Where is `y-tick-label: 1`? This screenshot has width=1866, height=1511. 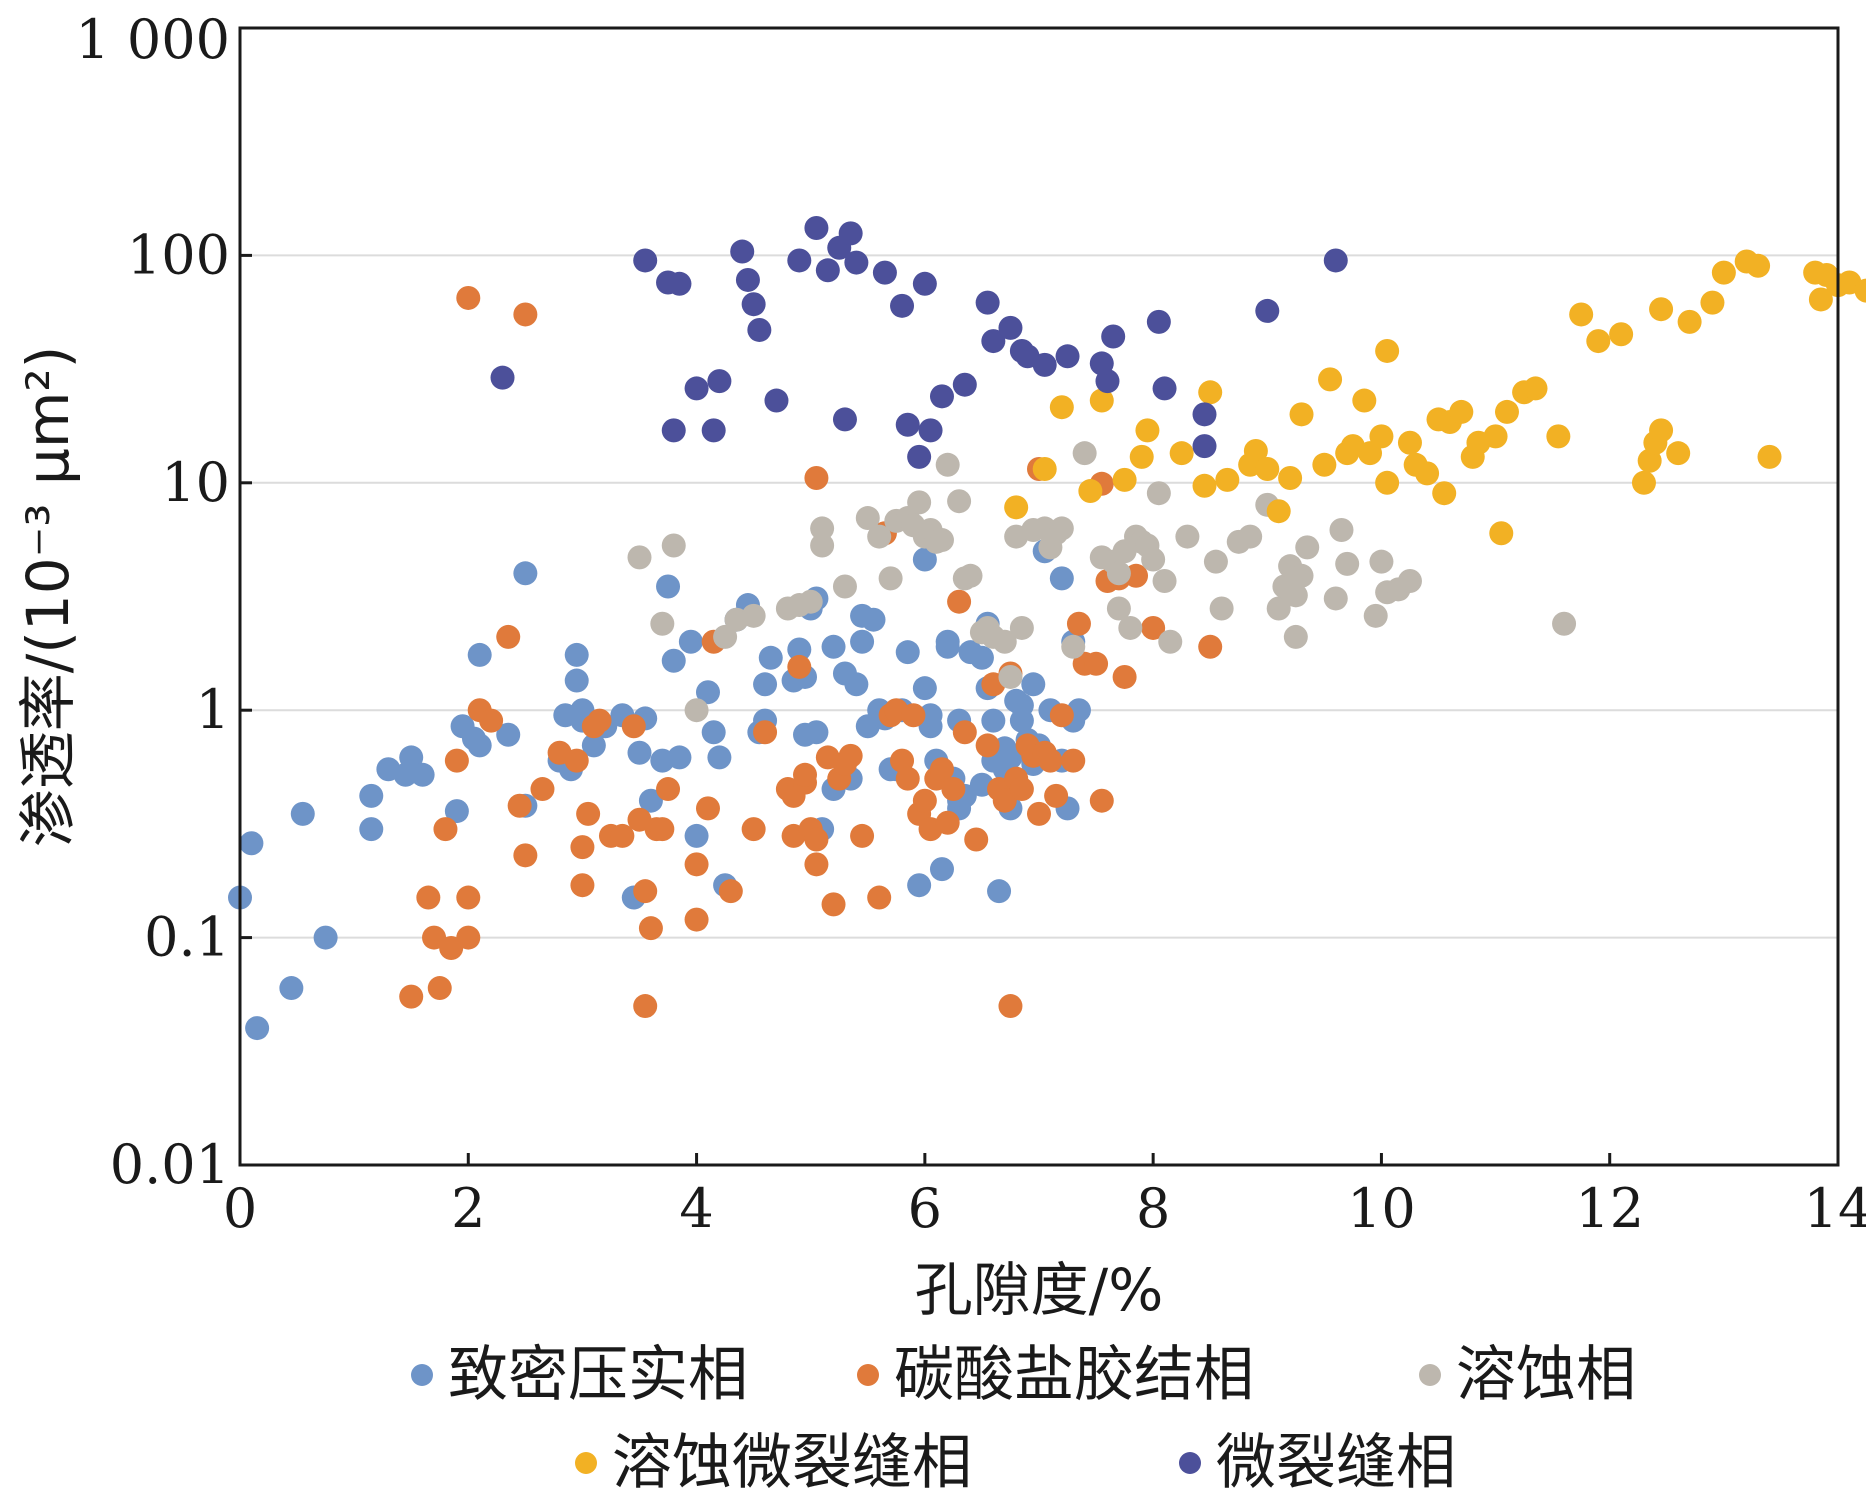
y-tick-label: 1 is located at coordinates (213, 709).